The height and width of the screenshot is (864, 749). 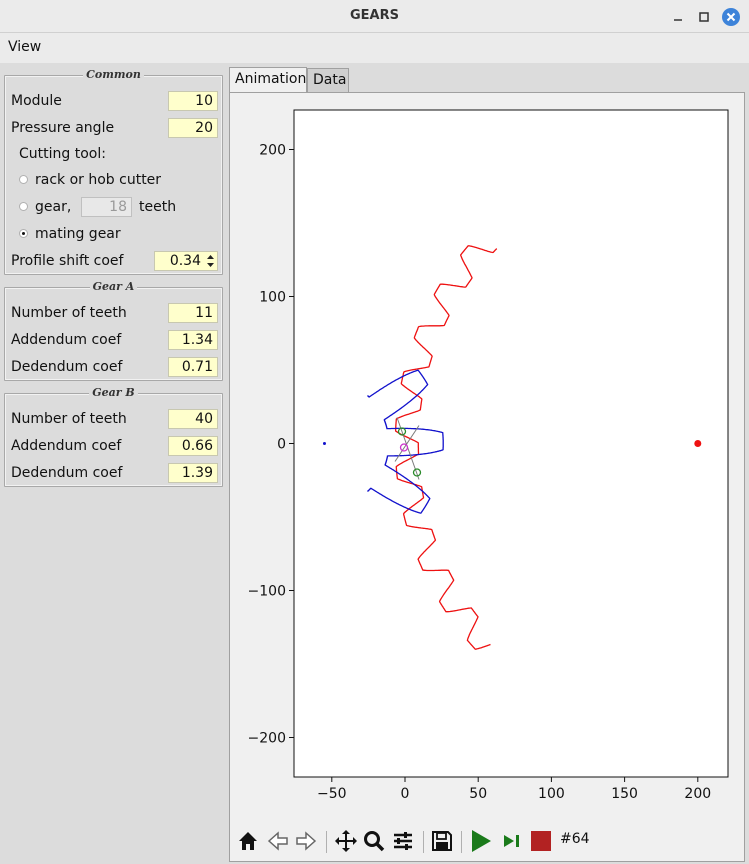 I want to click on save-icon, so click(x=442, y=841).